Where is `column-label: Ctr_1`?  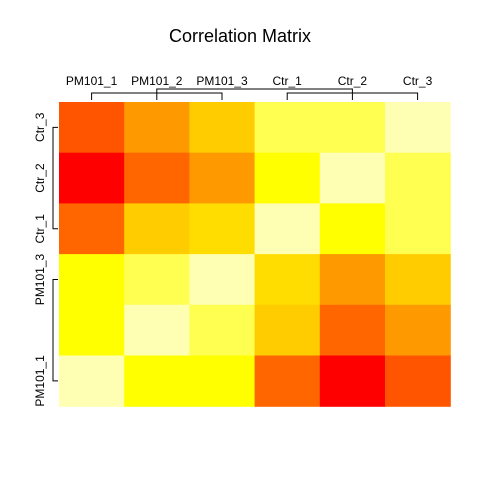
column-label: Ctr_1 is located at coordinates (288, 81).